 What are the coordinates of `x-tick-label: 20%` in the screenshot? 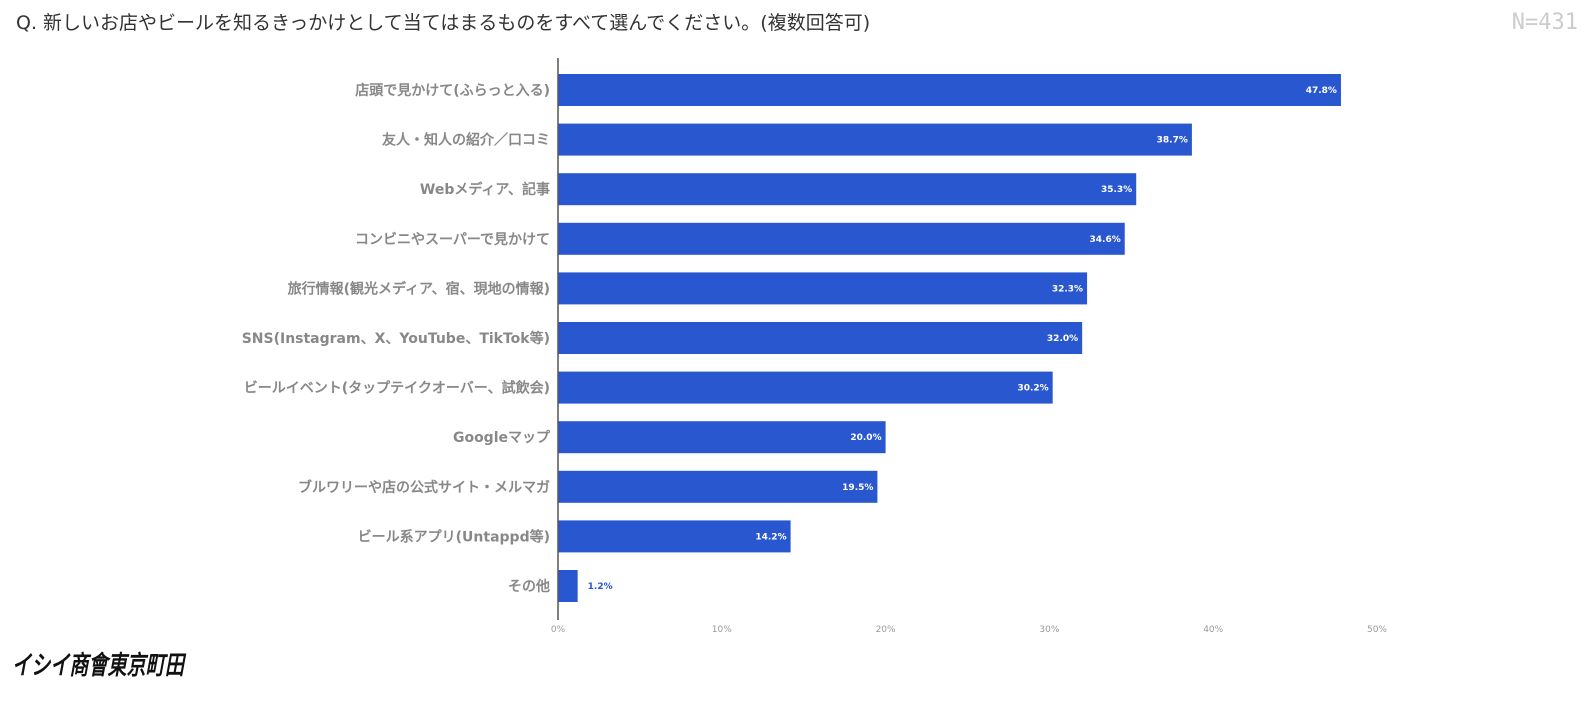 It's located at (886, 630).